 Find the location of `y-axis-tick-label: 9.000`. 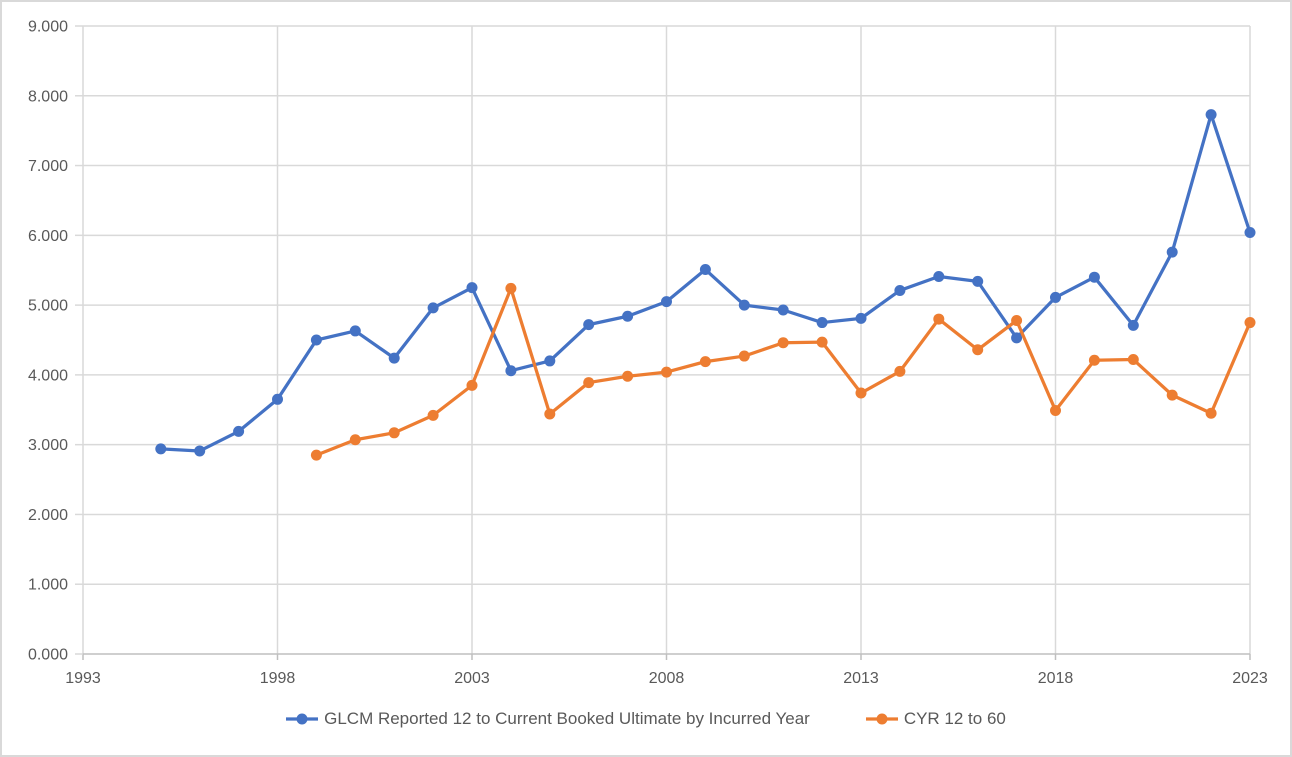

y-axis-tick-label: 9.000 is located at coordinates (48, 27).